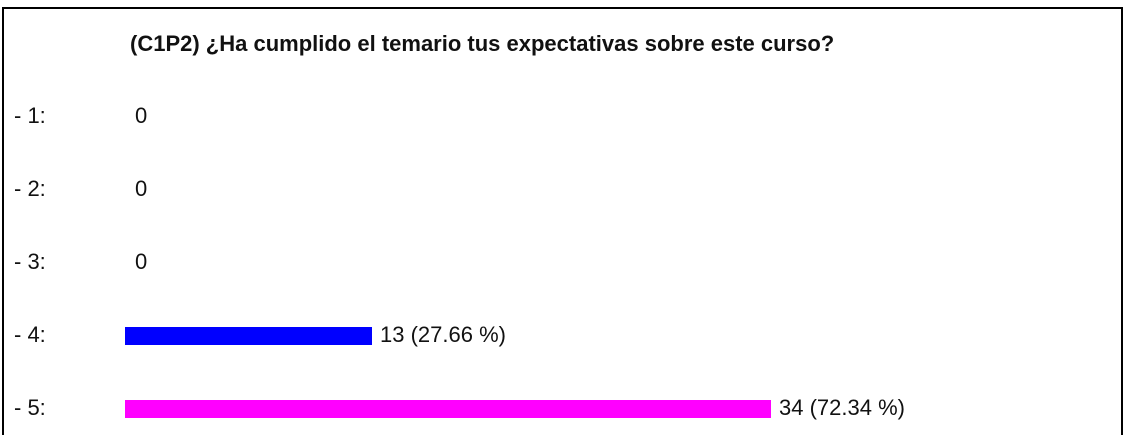 This screenshot has width=1129, height=435. What do you see at coordinates (30, 115) in the screenshot?
I see `category-label: - 1:` at bounding box center [30, 115].